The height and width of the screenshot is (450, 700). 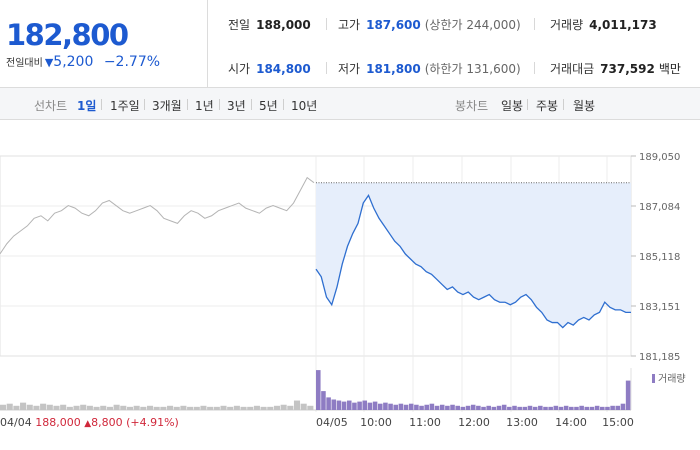 What do you see at coordinates (83, 62) in the screenshot?
I see `change-row: 전일대비 ▼5,200 −2.77%` at bounding box center [83, 62].